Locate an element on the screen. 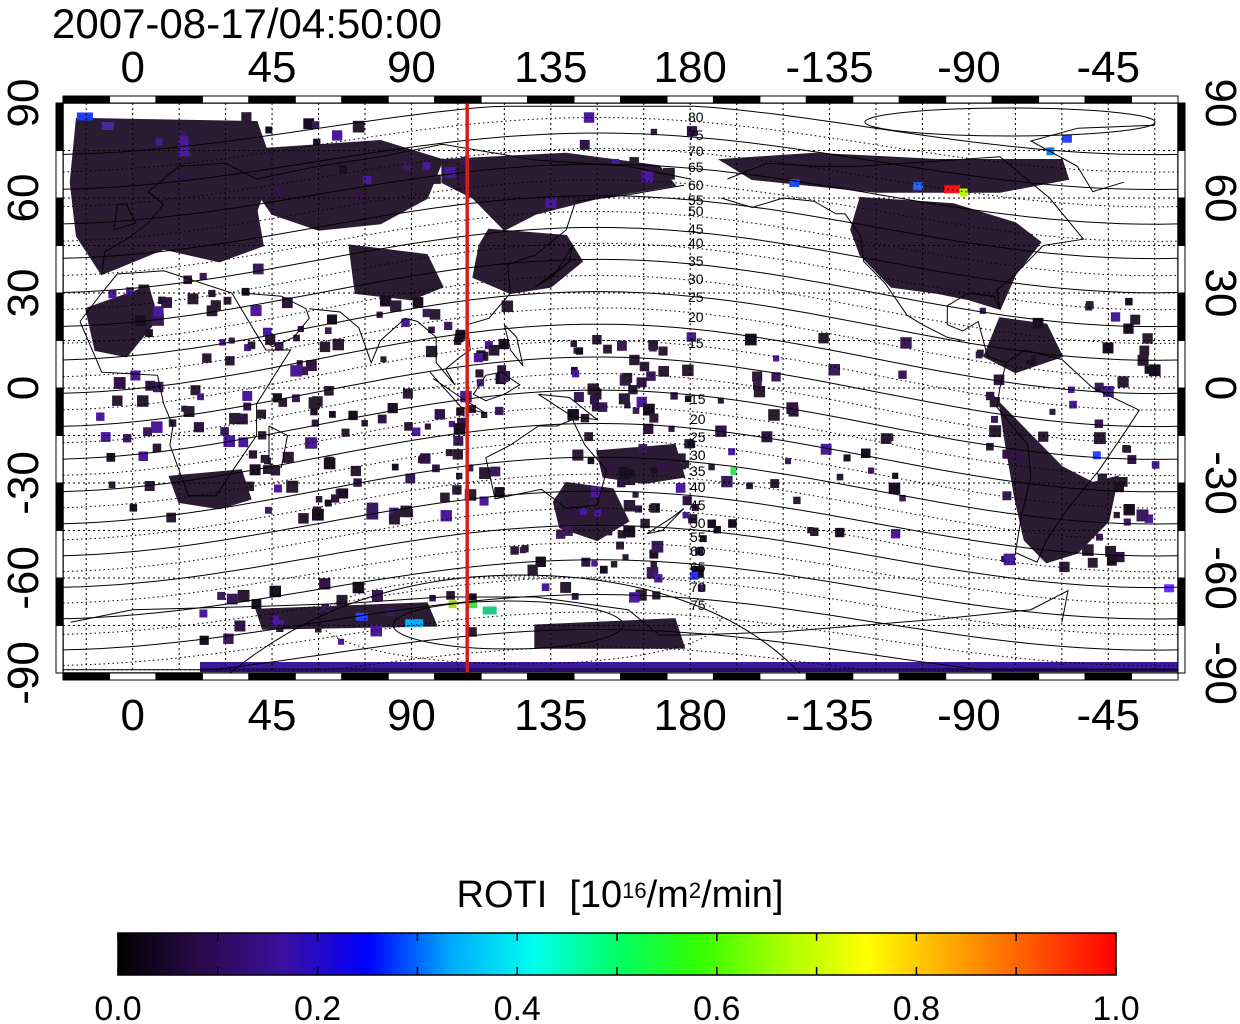 The height and width of the screenshot is (1024, 1240). mlat-label: 35 is located at coordinates (696, 261).